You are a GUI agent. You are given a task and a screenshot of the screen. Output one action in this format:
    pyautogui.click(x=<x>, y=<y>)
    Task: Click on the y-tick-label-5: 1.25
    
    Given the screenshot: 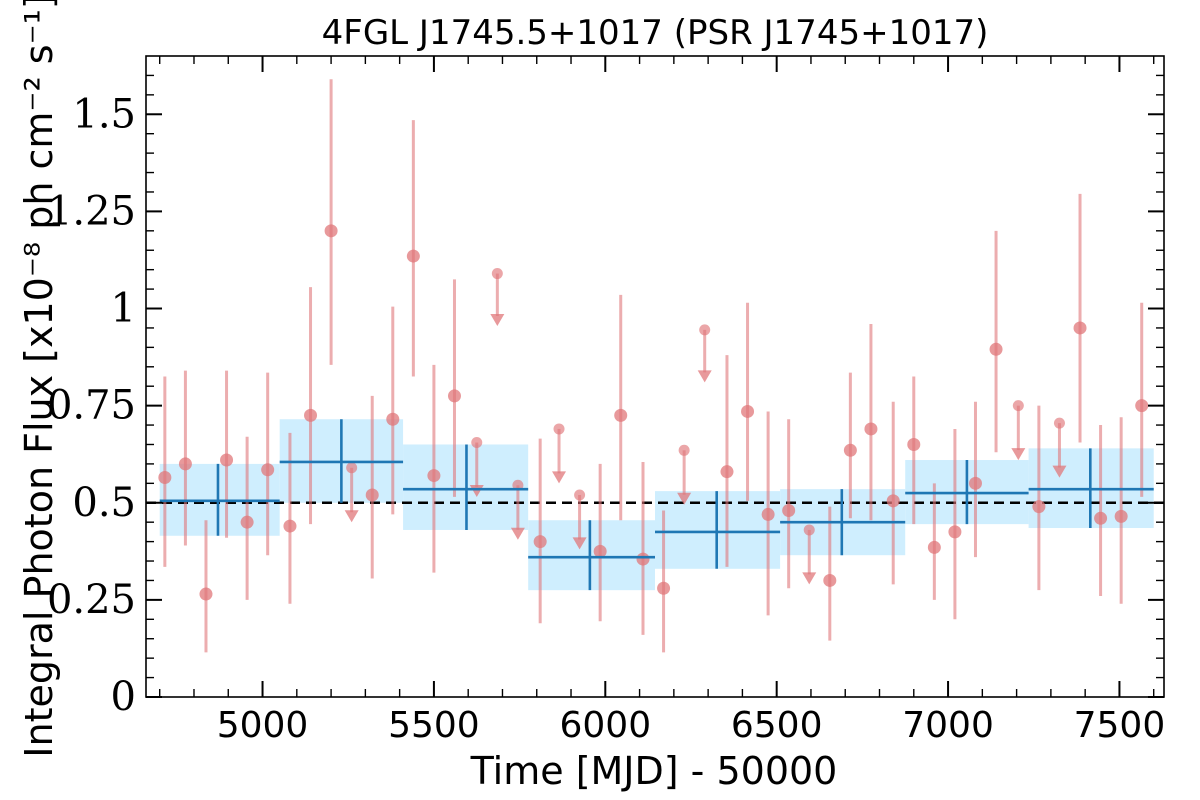 What is the action you would take?
    pyautogui.click(x=91, y=211)
    